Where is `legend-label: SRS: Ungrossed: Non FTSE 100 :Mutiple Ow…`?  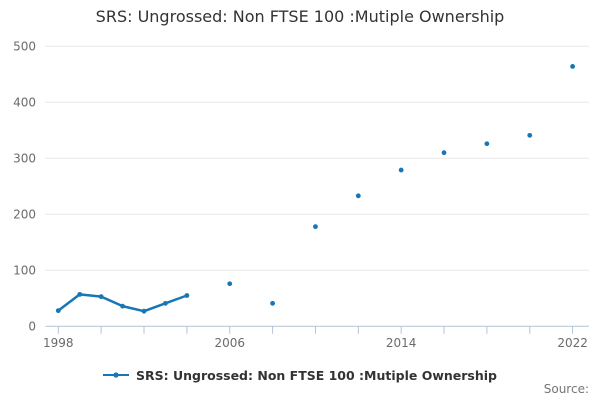
legend-label: SRS: Ungrossed: Non FTSE 100 :Mutiple Ow… is located at coordinates (316, 375).